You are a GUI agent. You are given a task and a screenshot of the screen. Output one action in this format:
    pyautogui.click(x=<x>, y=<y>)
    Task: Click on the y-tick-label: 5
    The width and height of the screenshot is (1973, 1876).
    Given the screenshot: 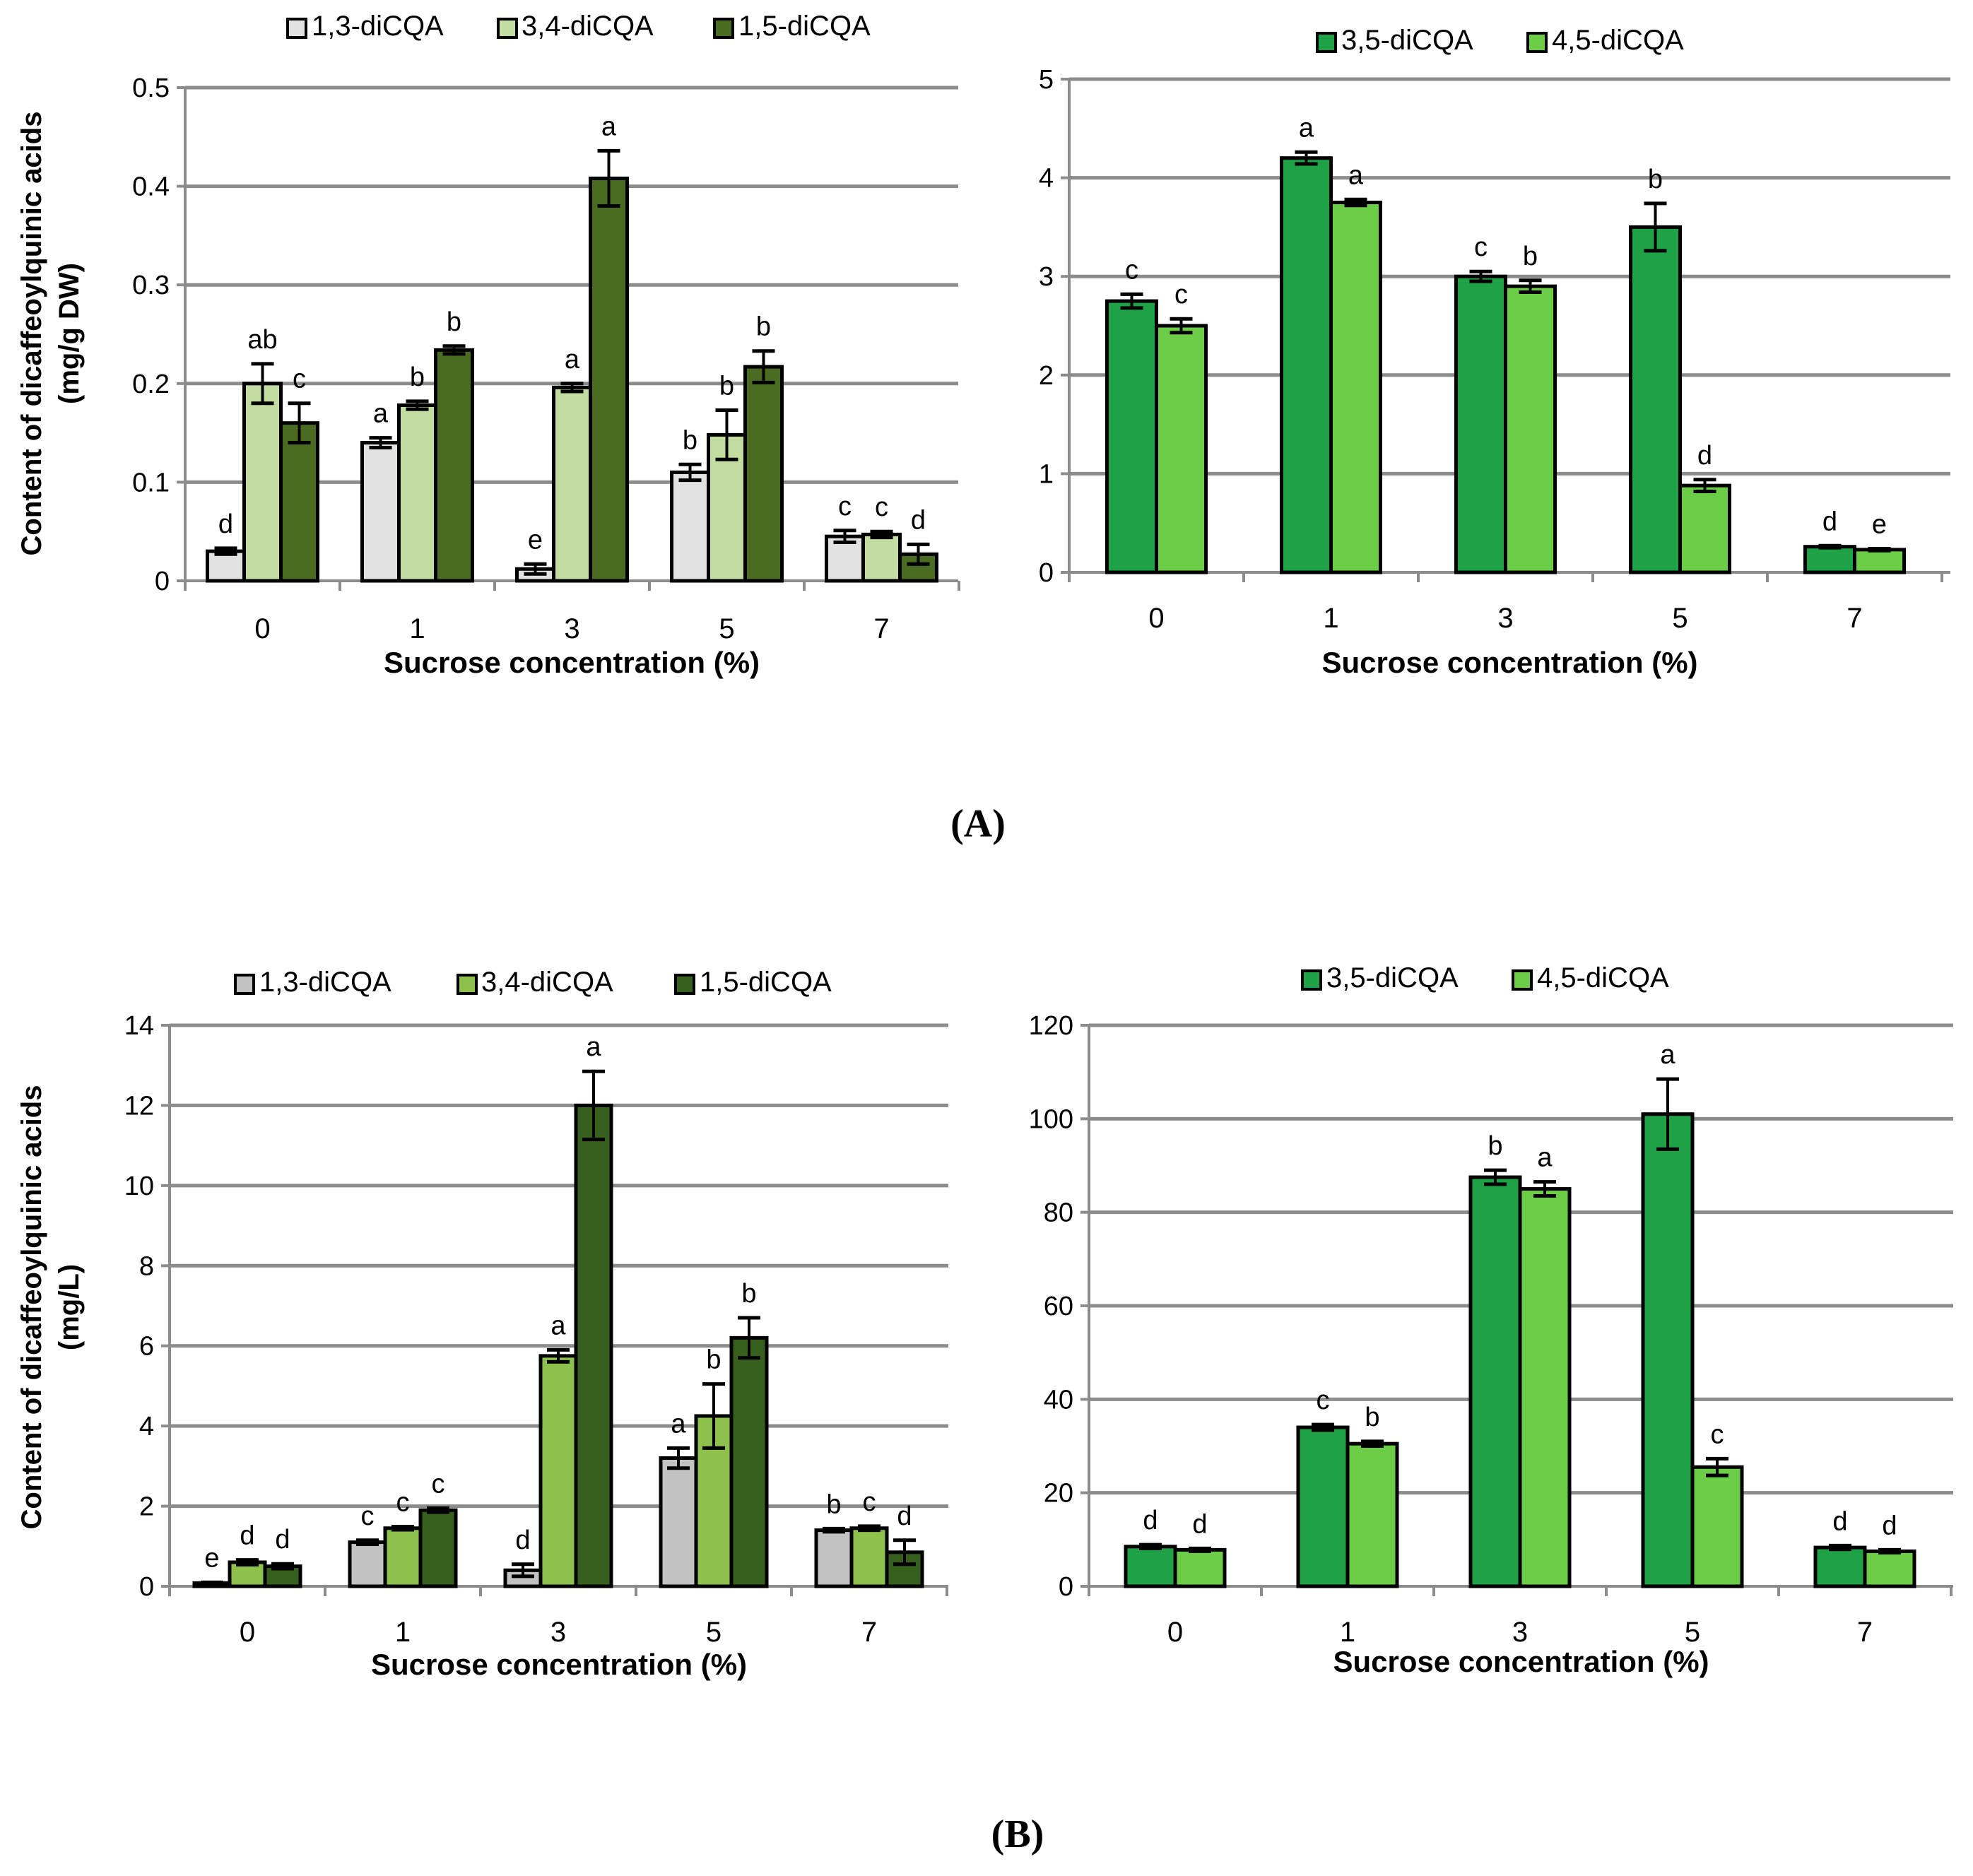 What is the action you would take?
    pyautogui.click(x=1046, y=80)
    